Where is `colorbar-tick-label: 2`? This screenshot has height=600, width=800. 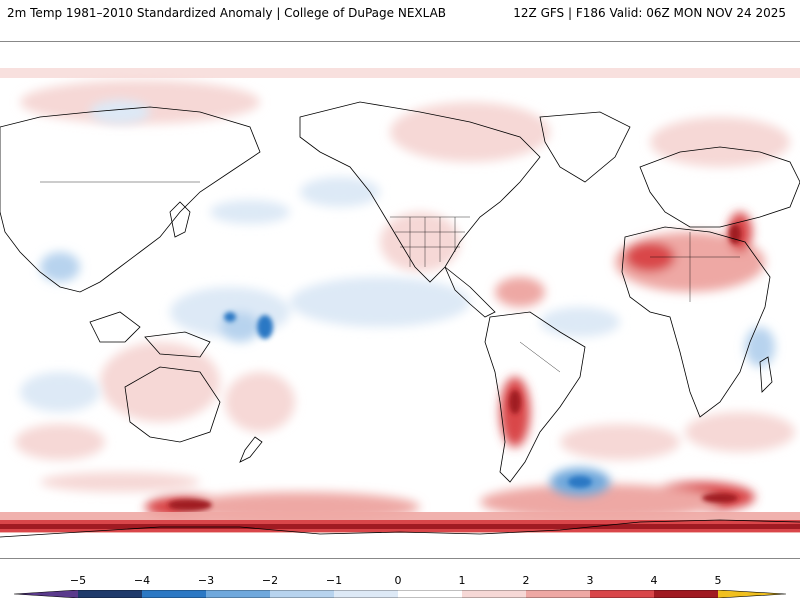 colorbar-tick-label: 2 is located at coordinates (526, 580).